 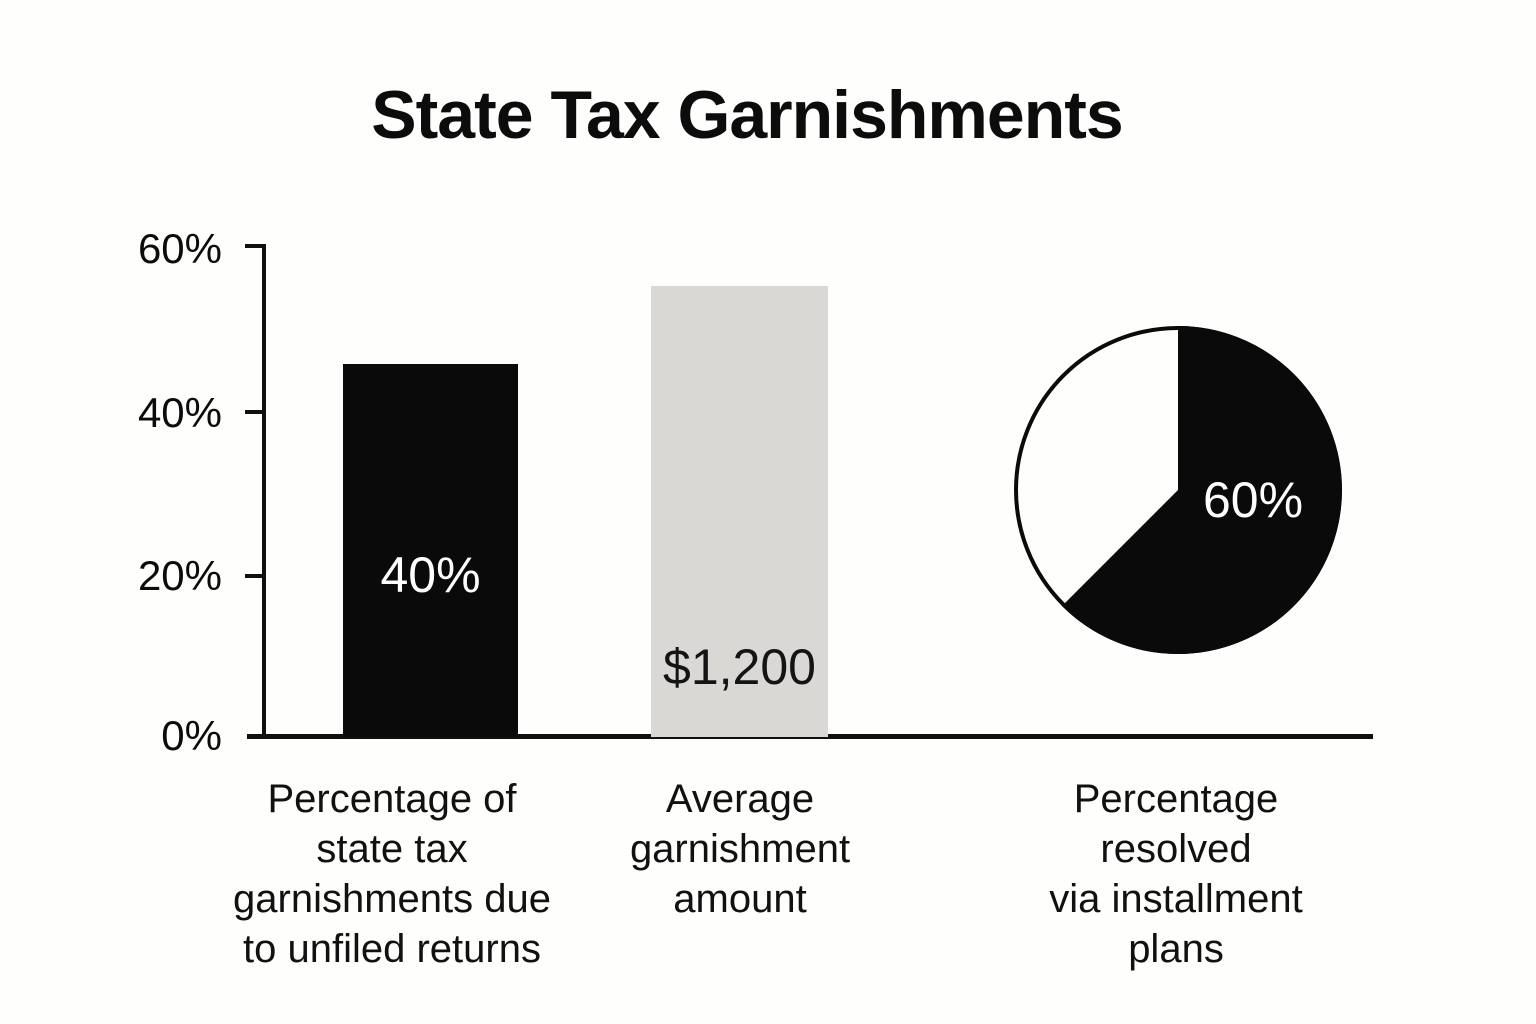 I want to click on pie-installment-plans: 60%, so click(x=1178, y=490).